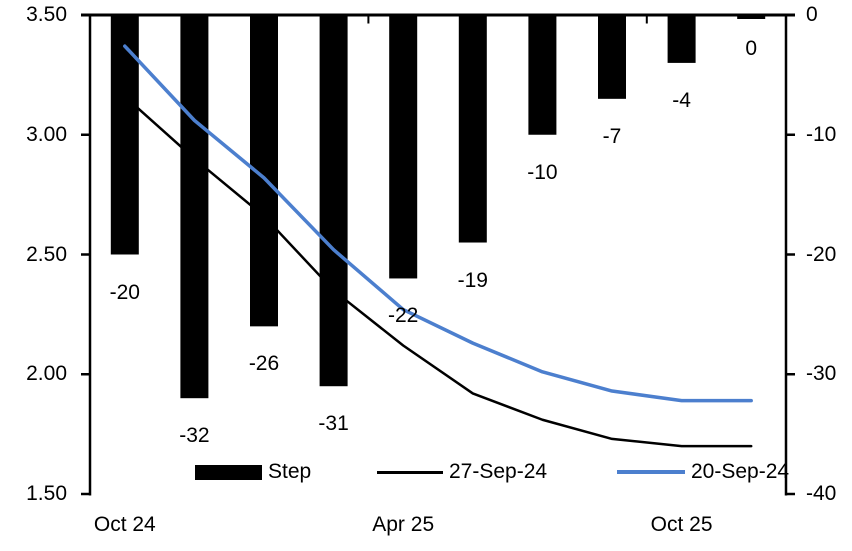 The width and height of the screenshot is (852, 551). I want to click on legend-label-20-sep-24: 20-Sep-24, so click(740, 471).